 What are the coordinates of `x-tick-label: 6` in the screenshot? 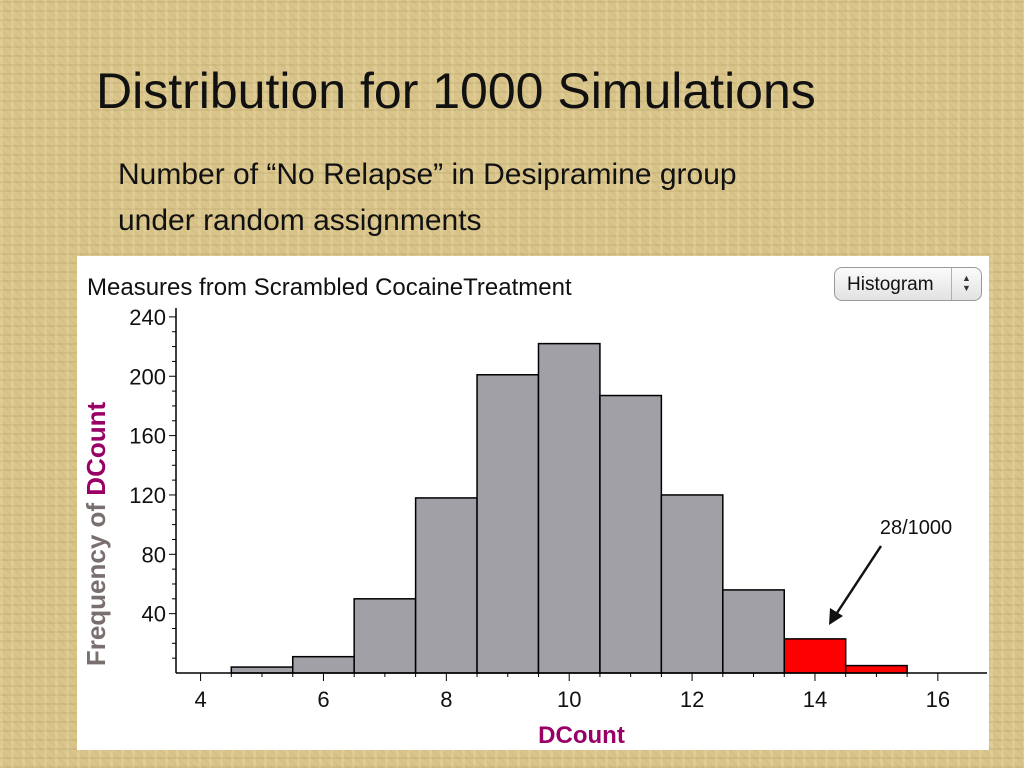 It's located at (323, 699).